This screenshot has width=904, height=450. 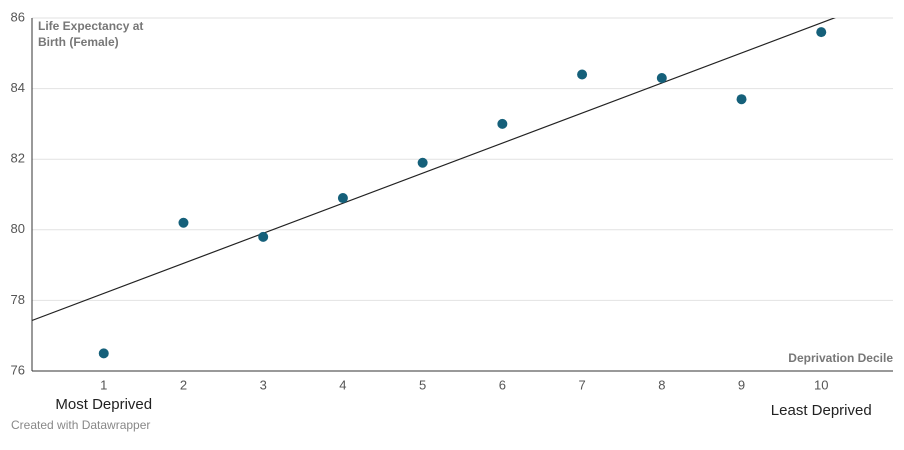 I want to click on y-tick-label: 76, so click(x=18, y=369).